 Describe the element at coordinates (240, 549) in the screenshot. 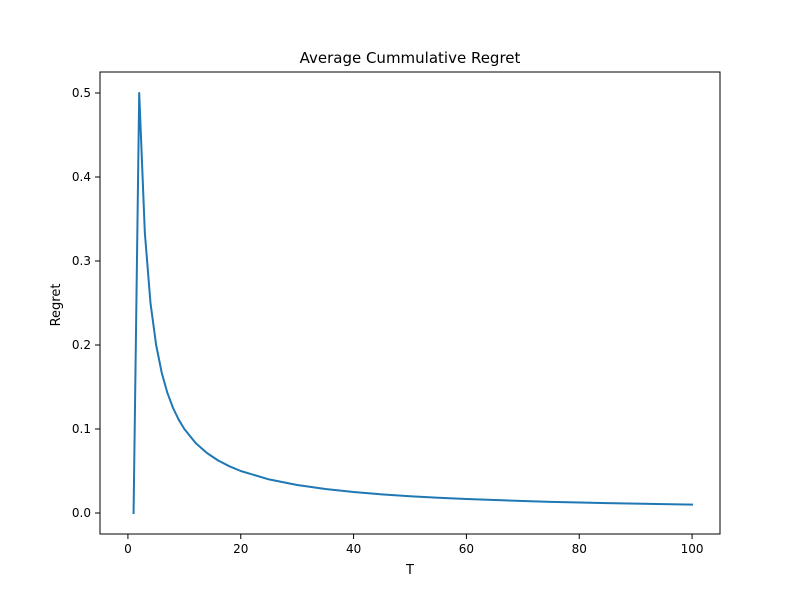

I see `x-tick-label: 20` at that location.